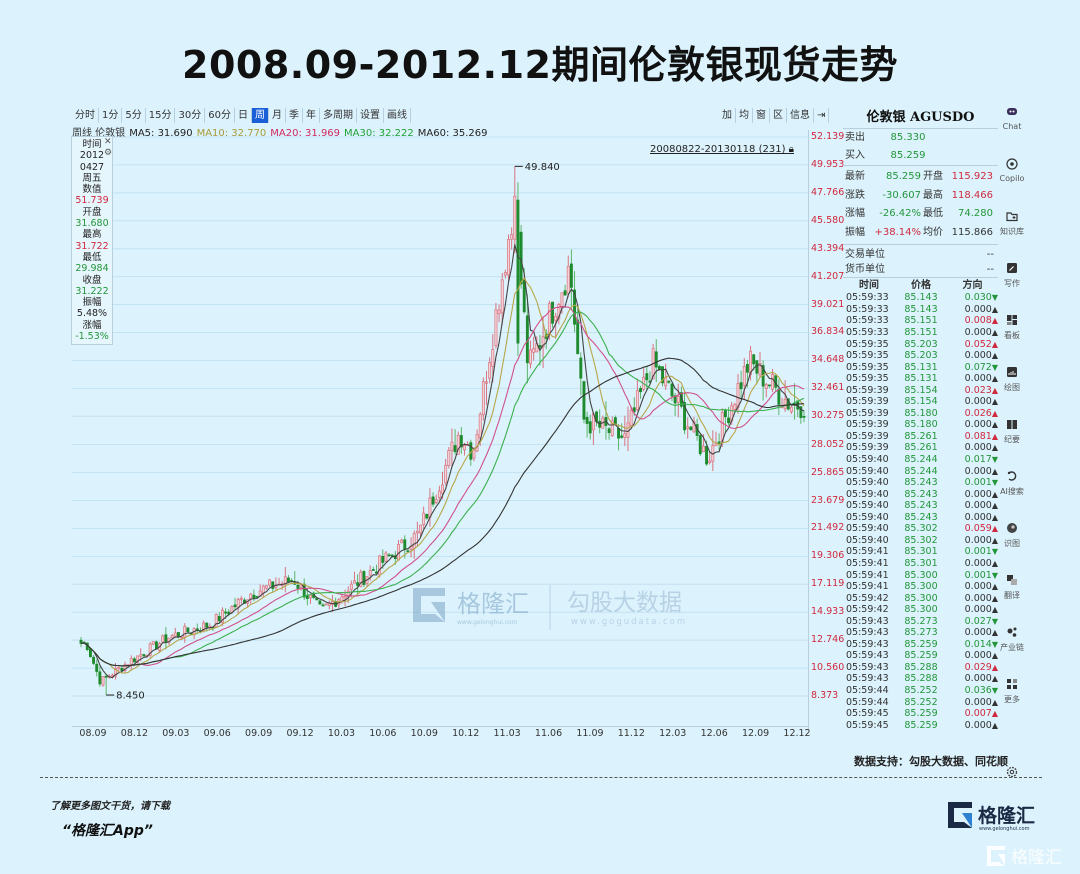 The height and width of the screenshot is (874, 1080). Describe the element at coordinates (972, 195) in the screenshot. I see `stat-value: 118.466` at that location.